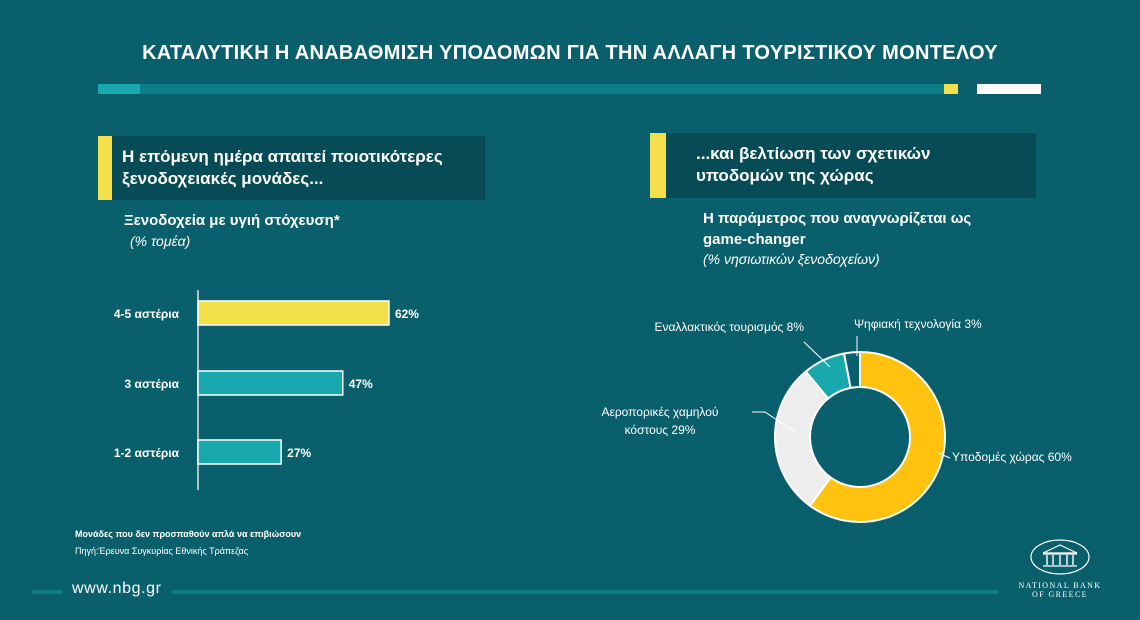 This screenshot has width=1140, height=620. What do you see at coordinates (119, 89) in the screenshot?
I see `header-accent-bar` at bounding box center [119, 89].